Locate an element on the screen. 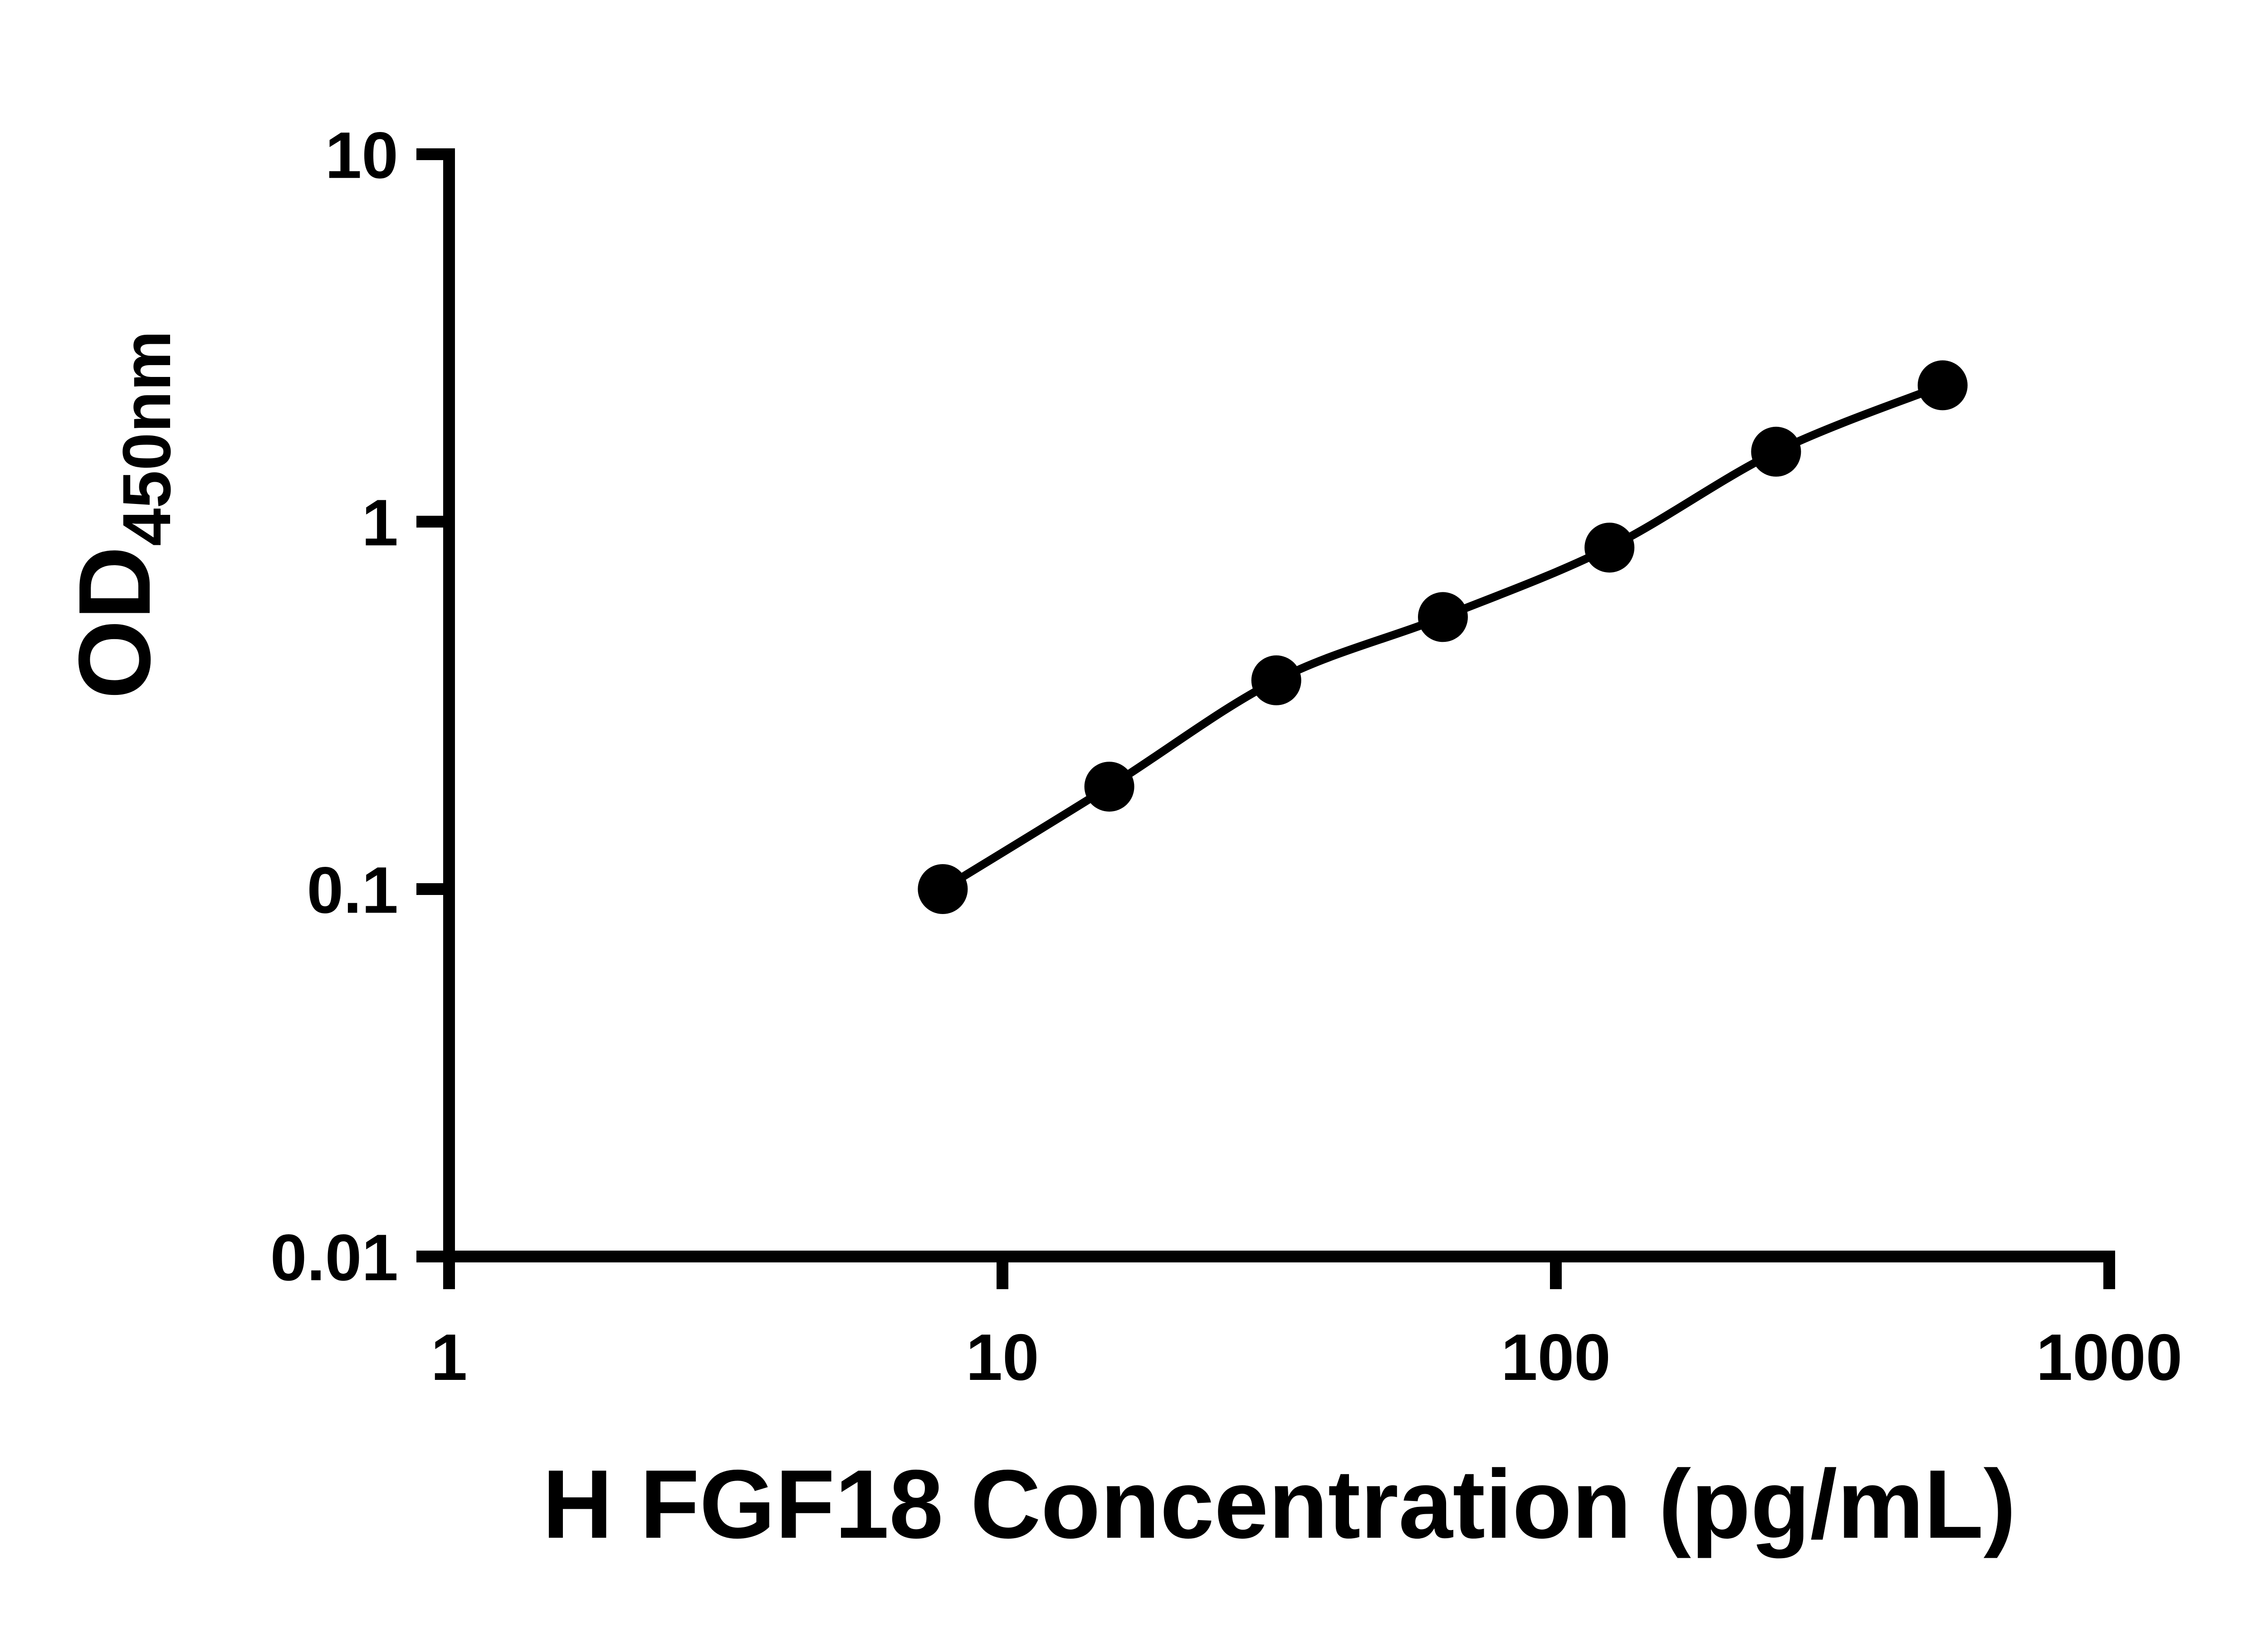  x-tick-label: 1 is located at coordinates (450, 1357).